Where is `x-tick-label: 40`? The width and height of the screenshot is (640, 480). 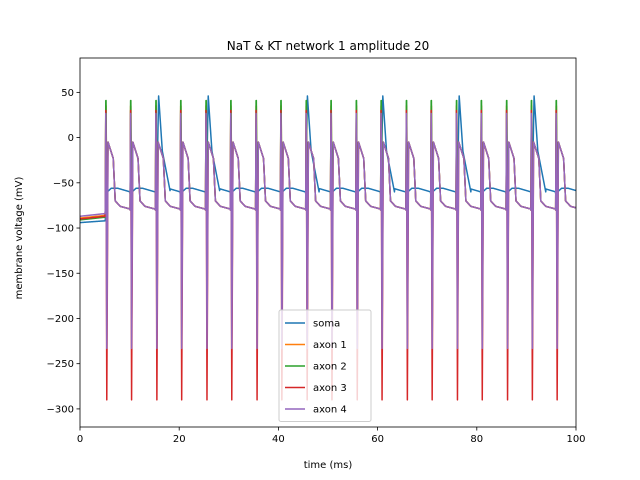 x-tick-label: 40 is located at coordinates (278, 439).